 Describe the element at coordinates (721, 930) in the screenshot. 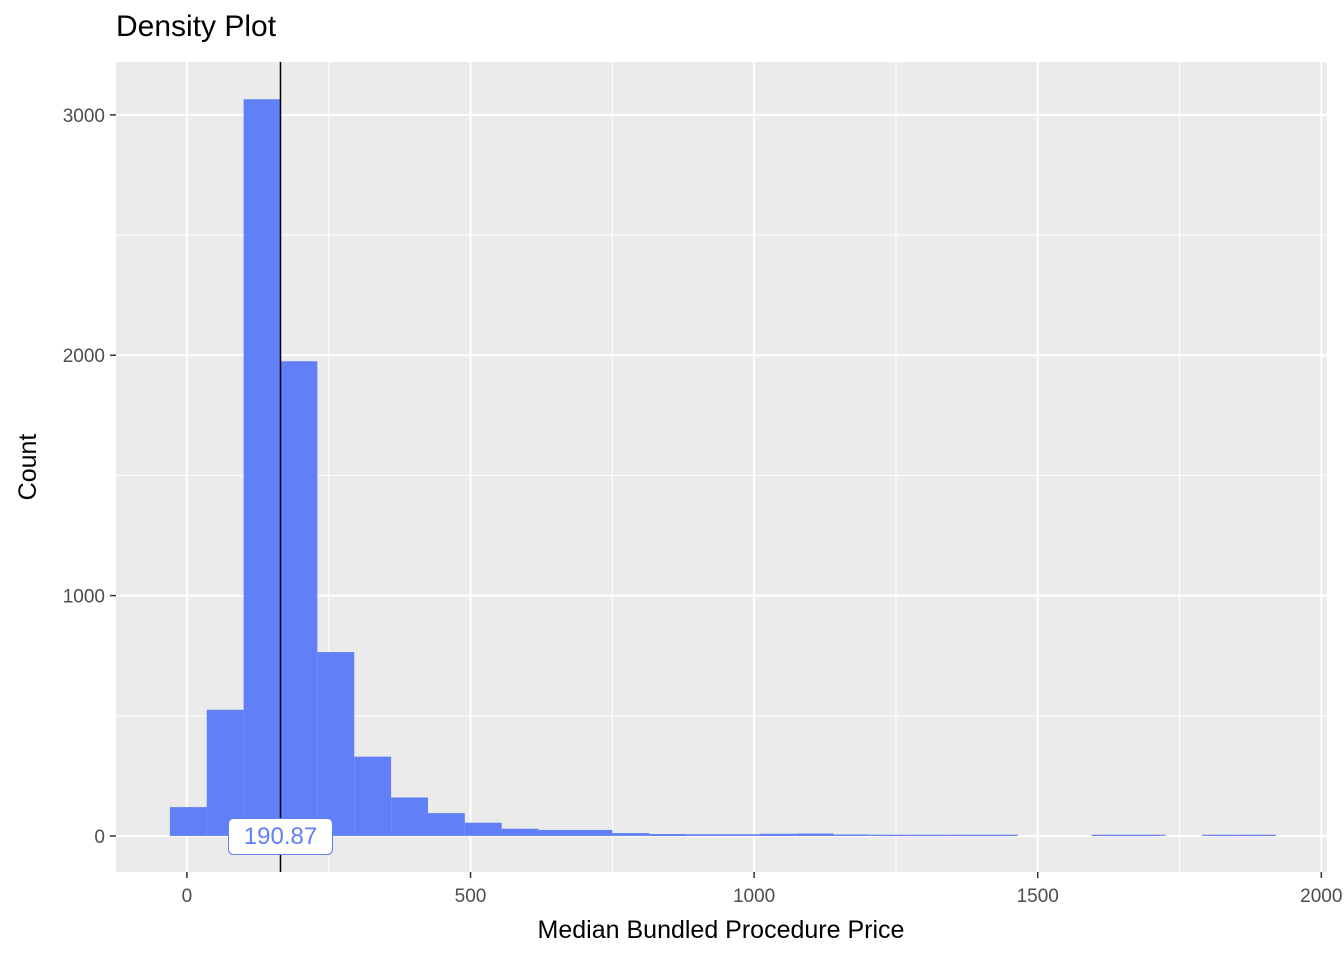

I see `x-axis-title: Median Bundled Procedure Price` at that location.